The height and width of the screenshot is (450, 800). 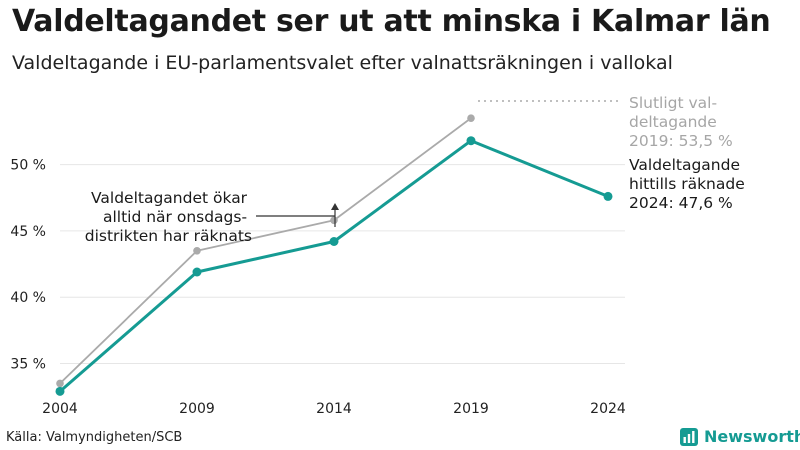 What do you see at coordinates (471, 409) in the screenshot?
I see `x-tick-label: 2019` at bounding box center [471, 409].